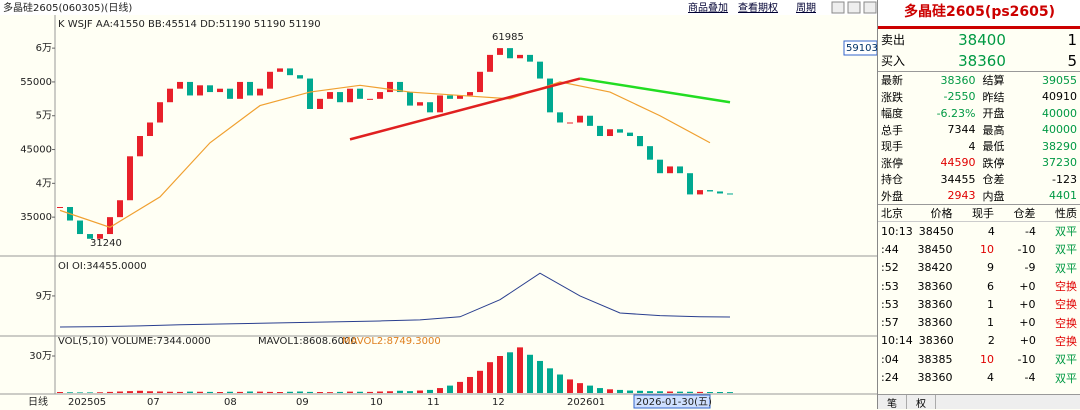  What do you see at coordinates (896, 286) in the screenshot?
I see `cell: :53` at bounding box center [896, 286].